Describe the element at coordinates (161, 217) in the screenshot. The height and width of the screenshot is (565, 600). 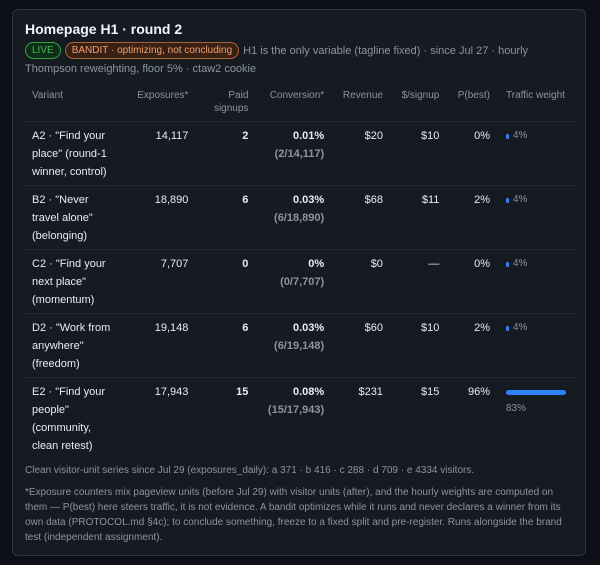
I see `exposures-value: 18,890` at that location.